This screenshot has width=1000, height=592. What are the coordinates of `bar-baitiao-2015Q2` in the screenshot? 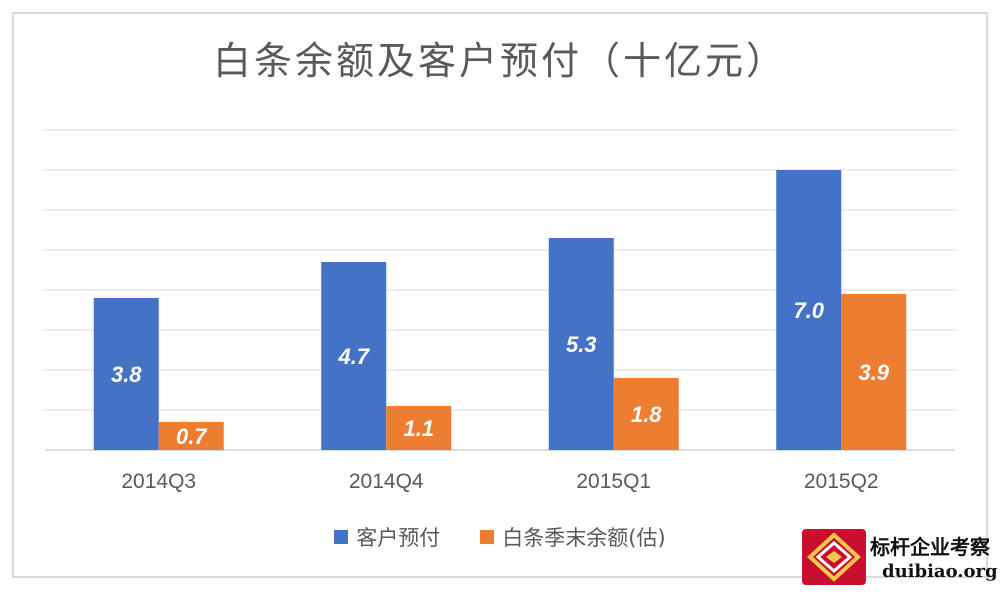 It's located at (874, 372).